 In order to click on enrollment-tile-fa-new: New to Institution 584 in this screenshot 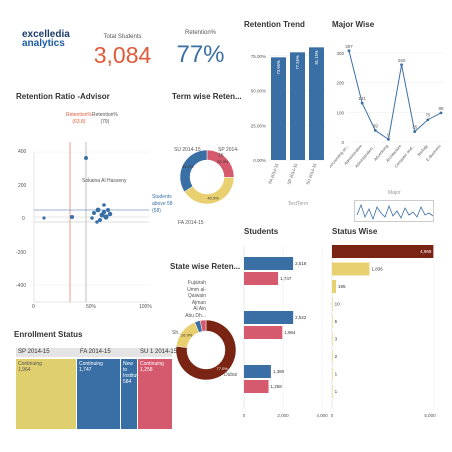, I will do `click(129, 394)`.